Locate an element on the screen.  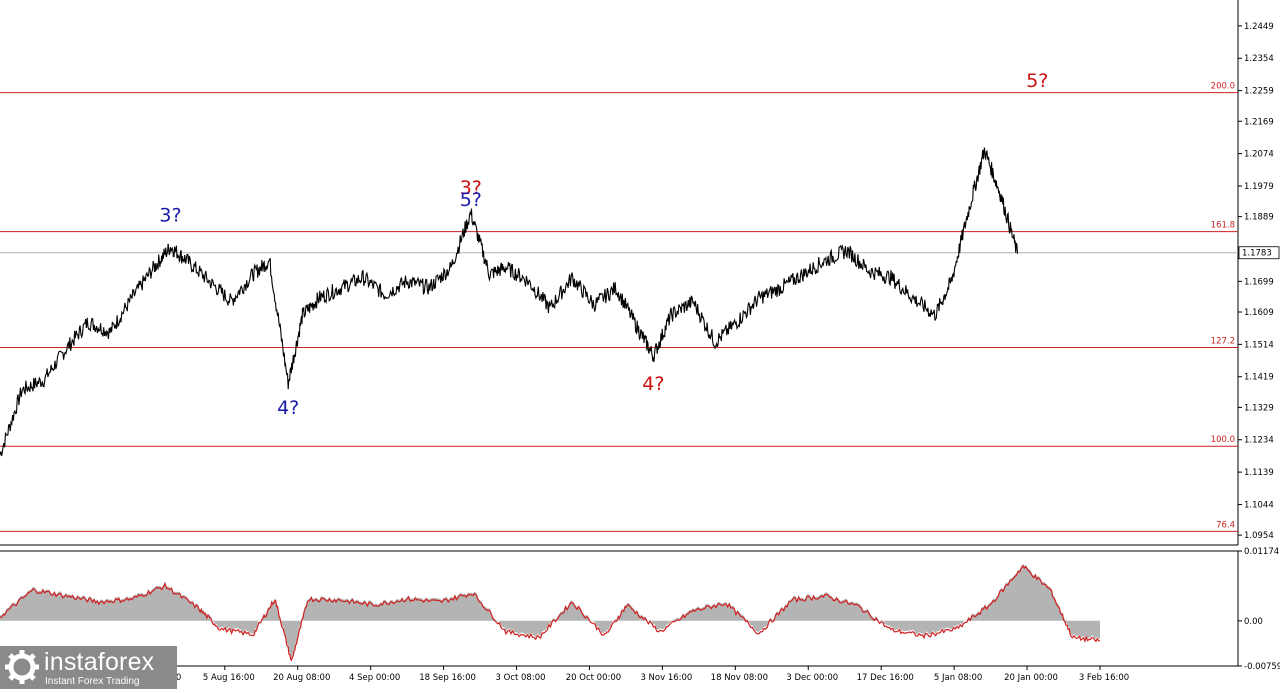
y-tick-label: 1.1609 is located at coordinates (1259, 313).